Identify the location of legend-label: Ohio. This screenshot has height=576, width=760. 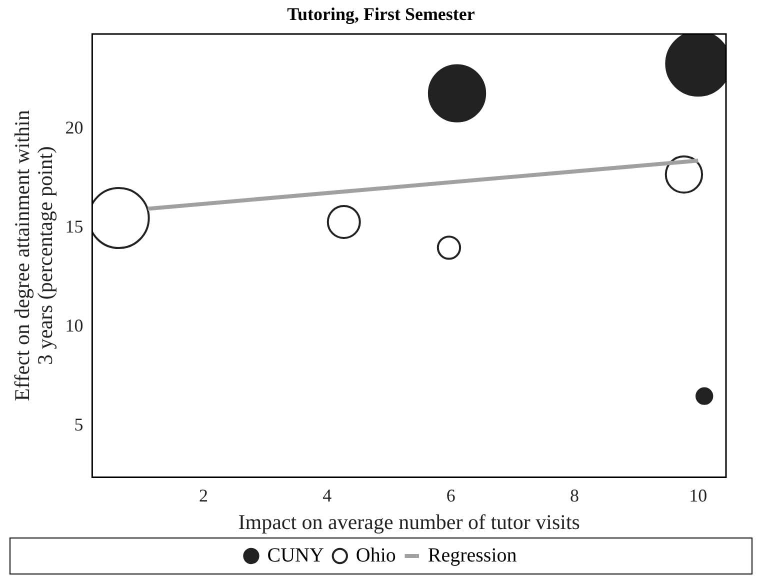
(376, 555).